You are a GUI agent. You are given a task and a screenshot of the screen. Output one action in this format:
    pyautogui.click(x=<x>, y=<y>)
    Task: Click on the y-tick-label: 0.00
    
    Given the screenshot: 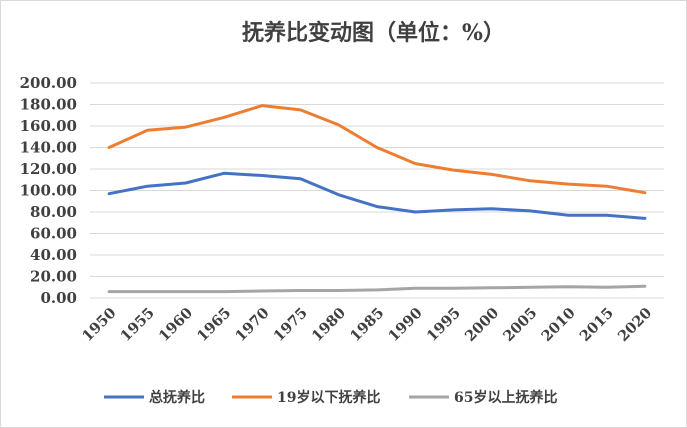 What is the action you would take?
    pyautogui.click(x=58, y=298)
    